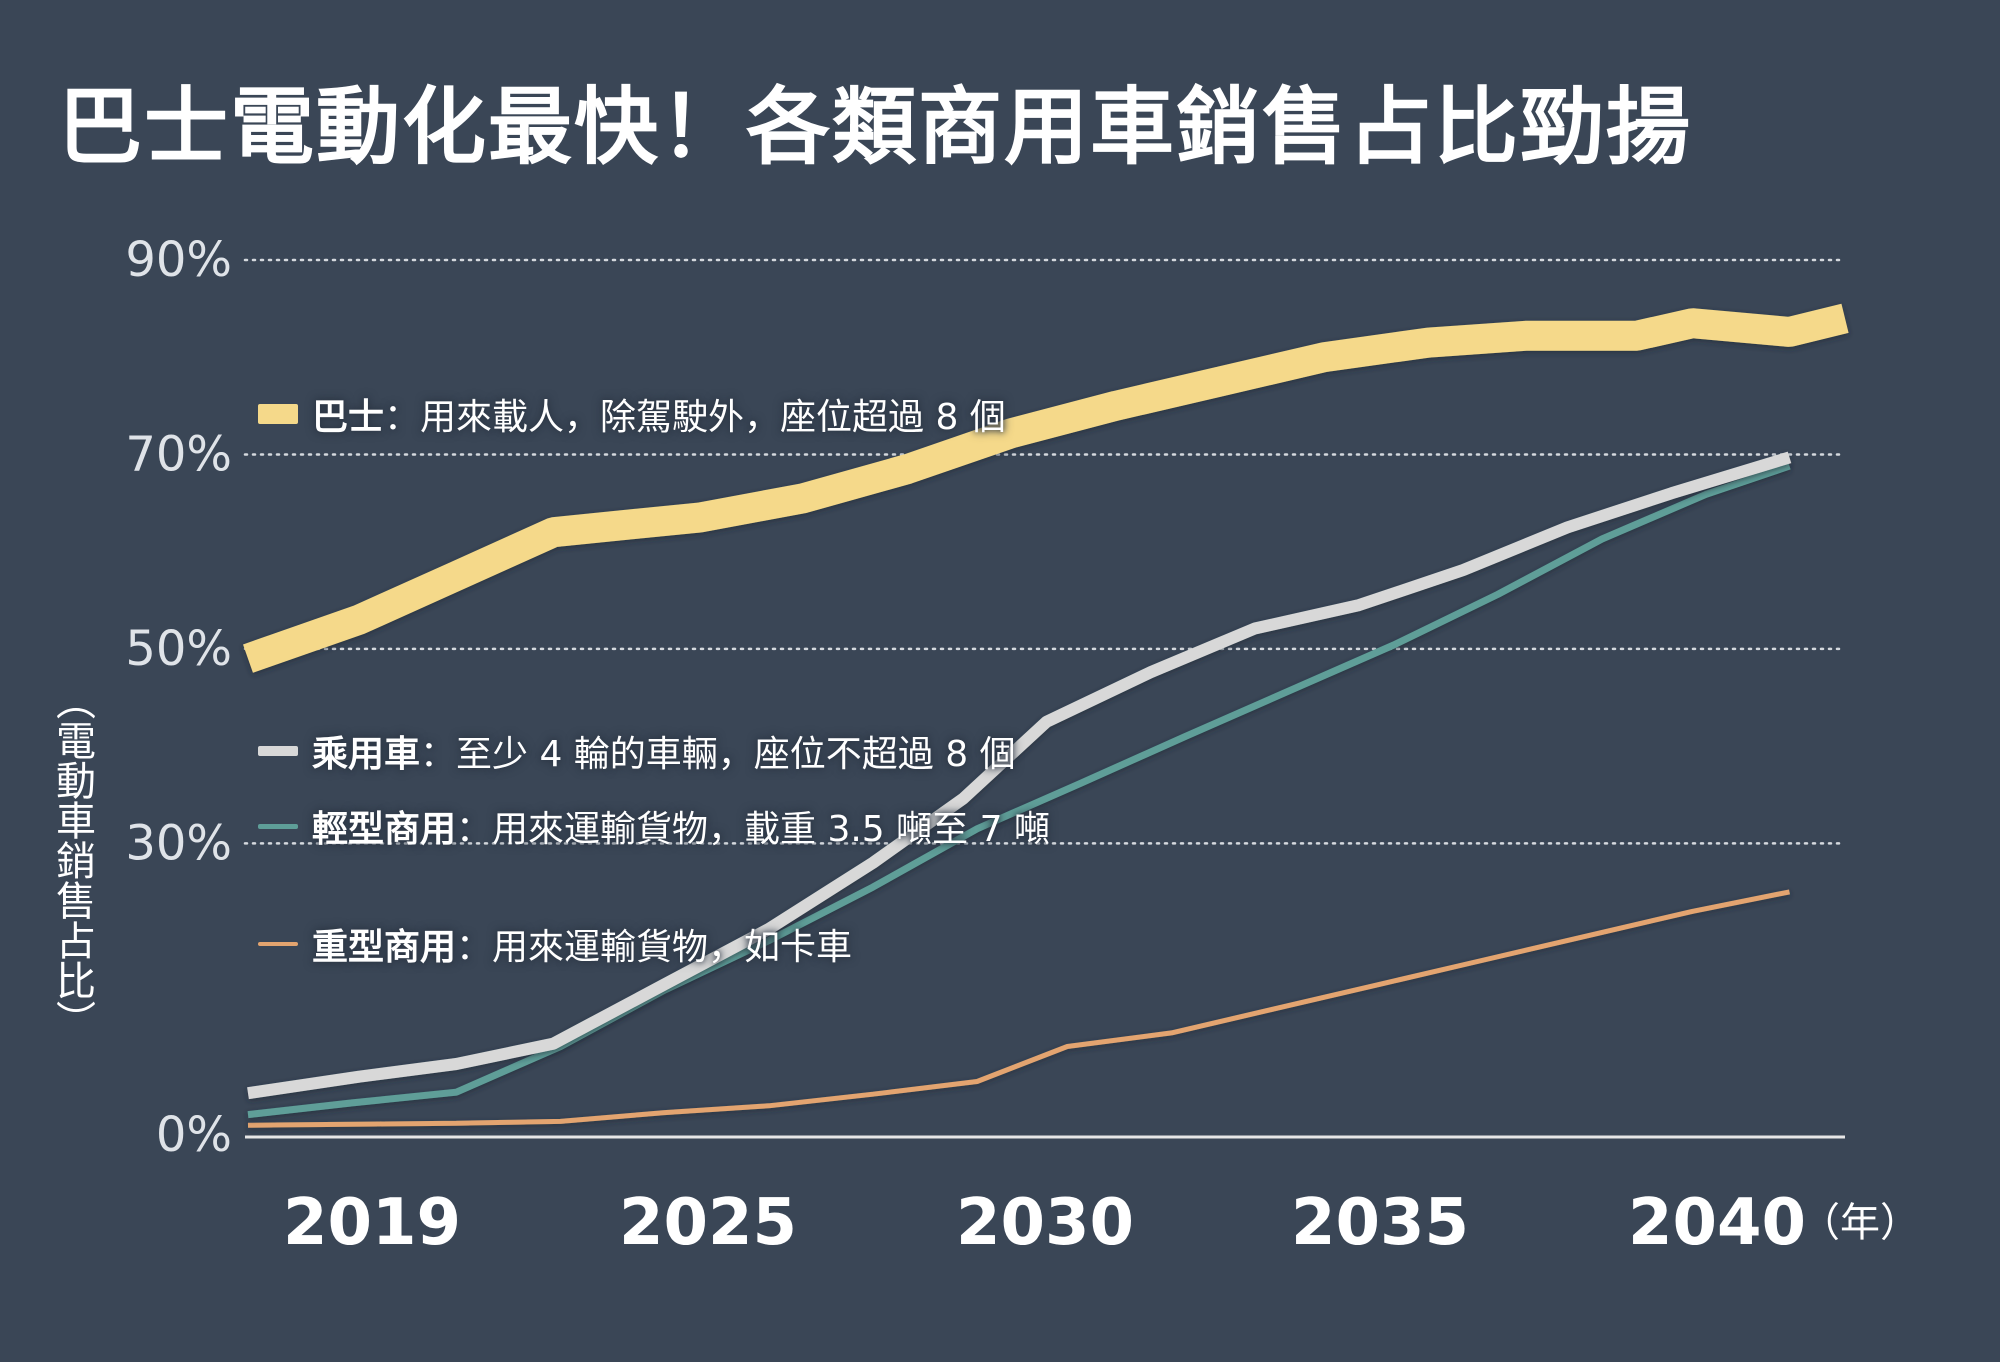 Image resolution: width=2000 pixels, height=1362 pixels. I want to click on legend-item-heavy-commercial: 重型商用 ：用來運輸貨物，如卡車, so click(555, 944).